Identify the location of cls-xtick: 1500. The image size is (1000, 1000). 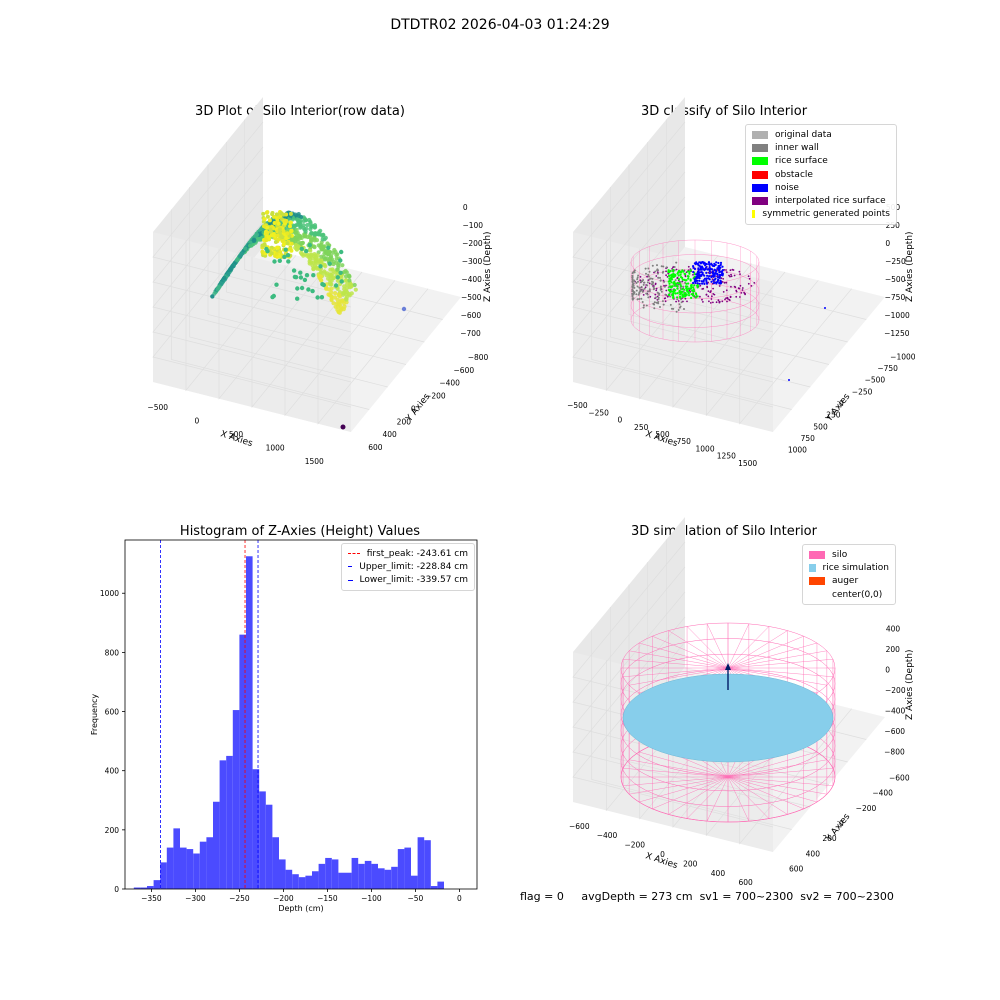
(747, 463).